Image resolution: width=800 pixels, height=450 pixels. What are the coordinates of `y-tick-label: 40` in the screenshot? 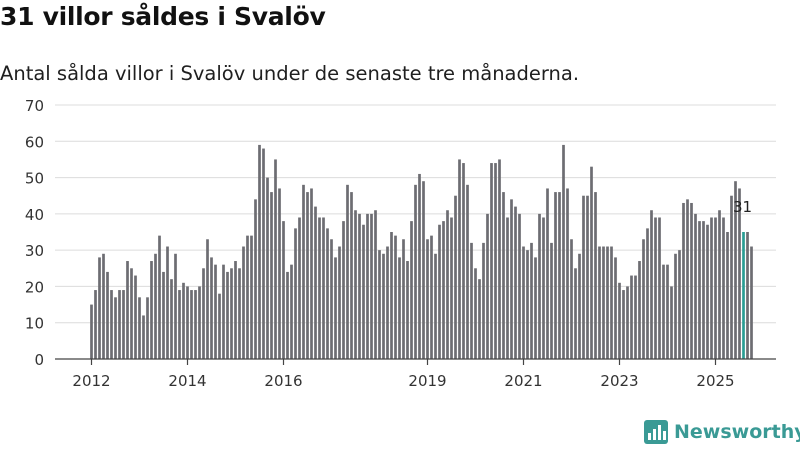 It's located at (34, 215).